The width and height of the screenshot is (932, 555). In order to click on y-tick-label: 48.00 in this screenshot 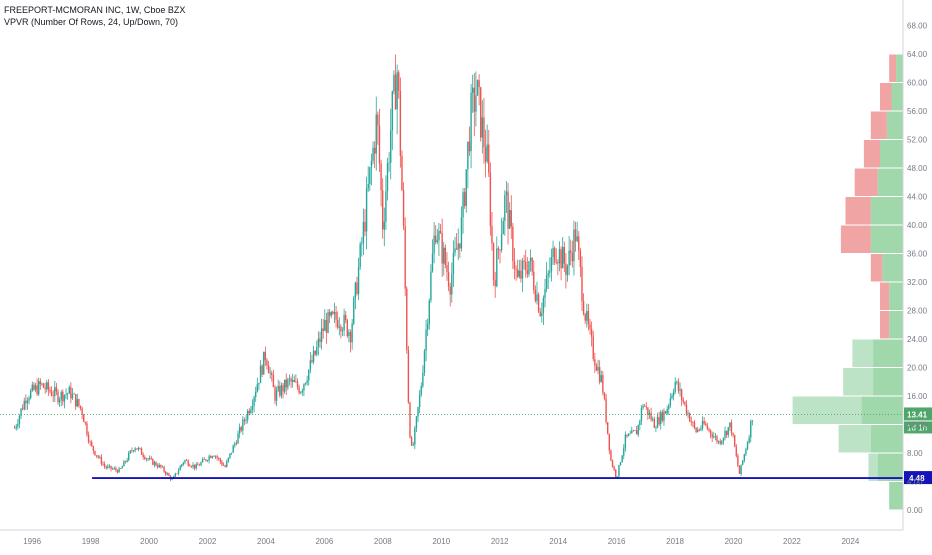, I will do `click(917, 168)`.